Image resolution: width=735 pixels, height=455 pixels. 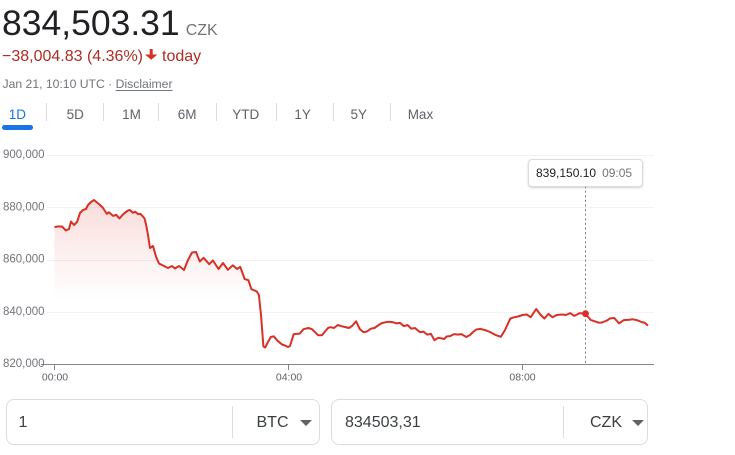 What do you see at coordinates (24, 364) in the screenshot?
I see `svg-text: 820,000` at bounding box center [24, 364].